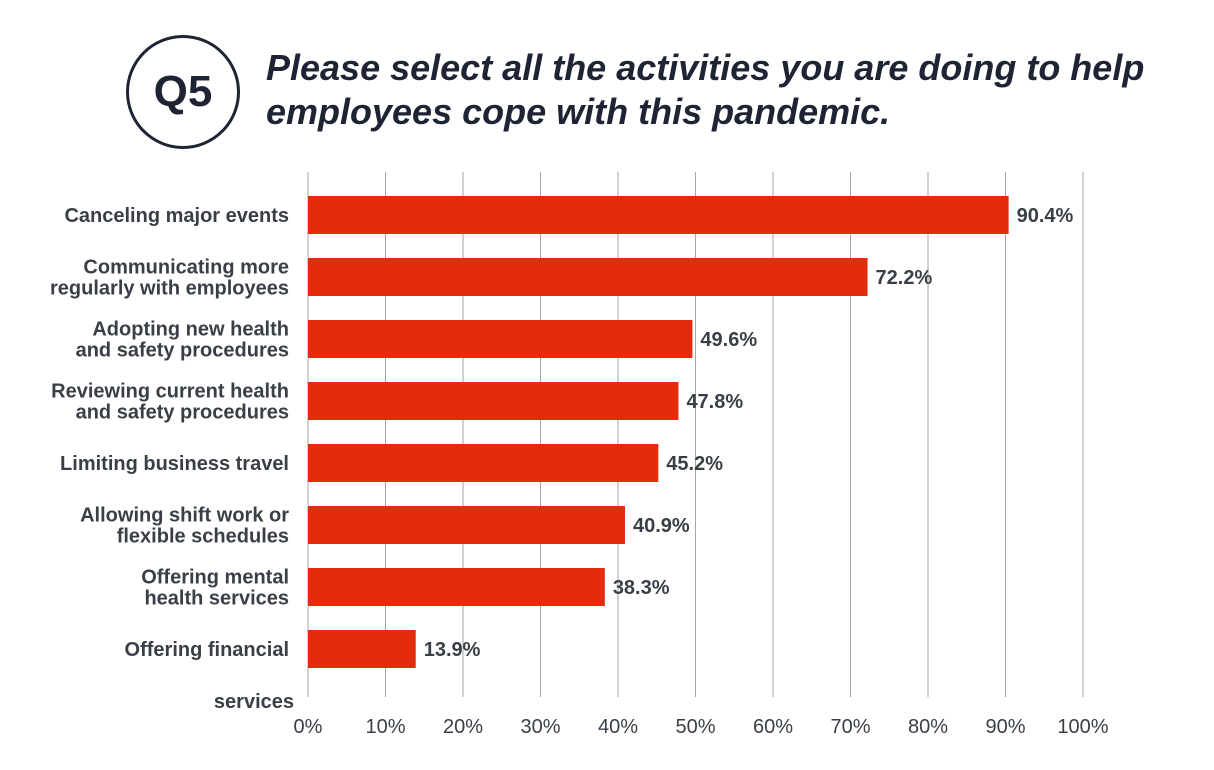 The width and height of the screenshot is (1214, 770). I want to click on x-tick-label: 100%, so click(1082, 727).